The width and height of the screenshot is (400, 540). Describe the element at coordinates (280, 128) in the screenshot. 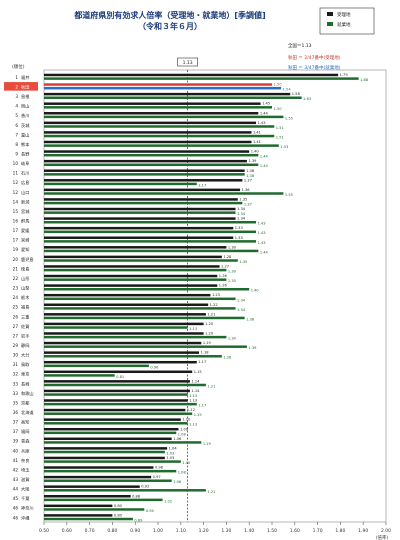

I see `data-label-employment: 1.51` at that location.